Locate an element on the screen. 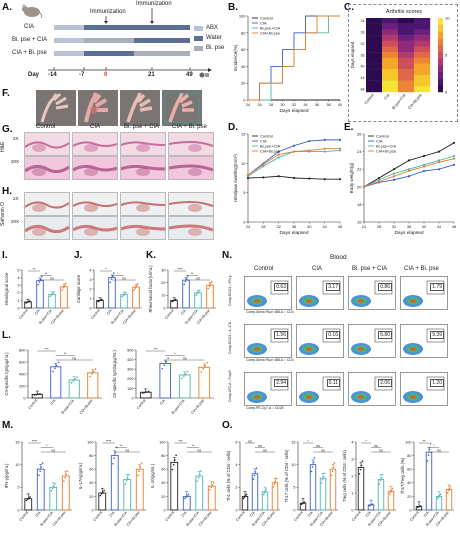  x-tick-label: Bi.pse+CIA is located at coordinates (178, 406).